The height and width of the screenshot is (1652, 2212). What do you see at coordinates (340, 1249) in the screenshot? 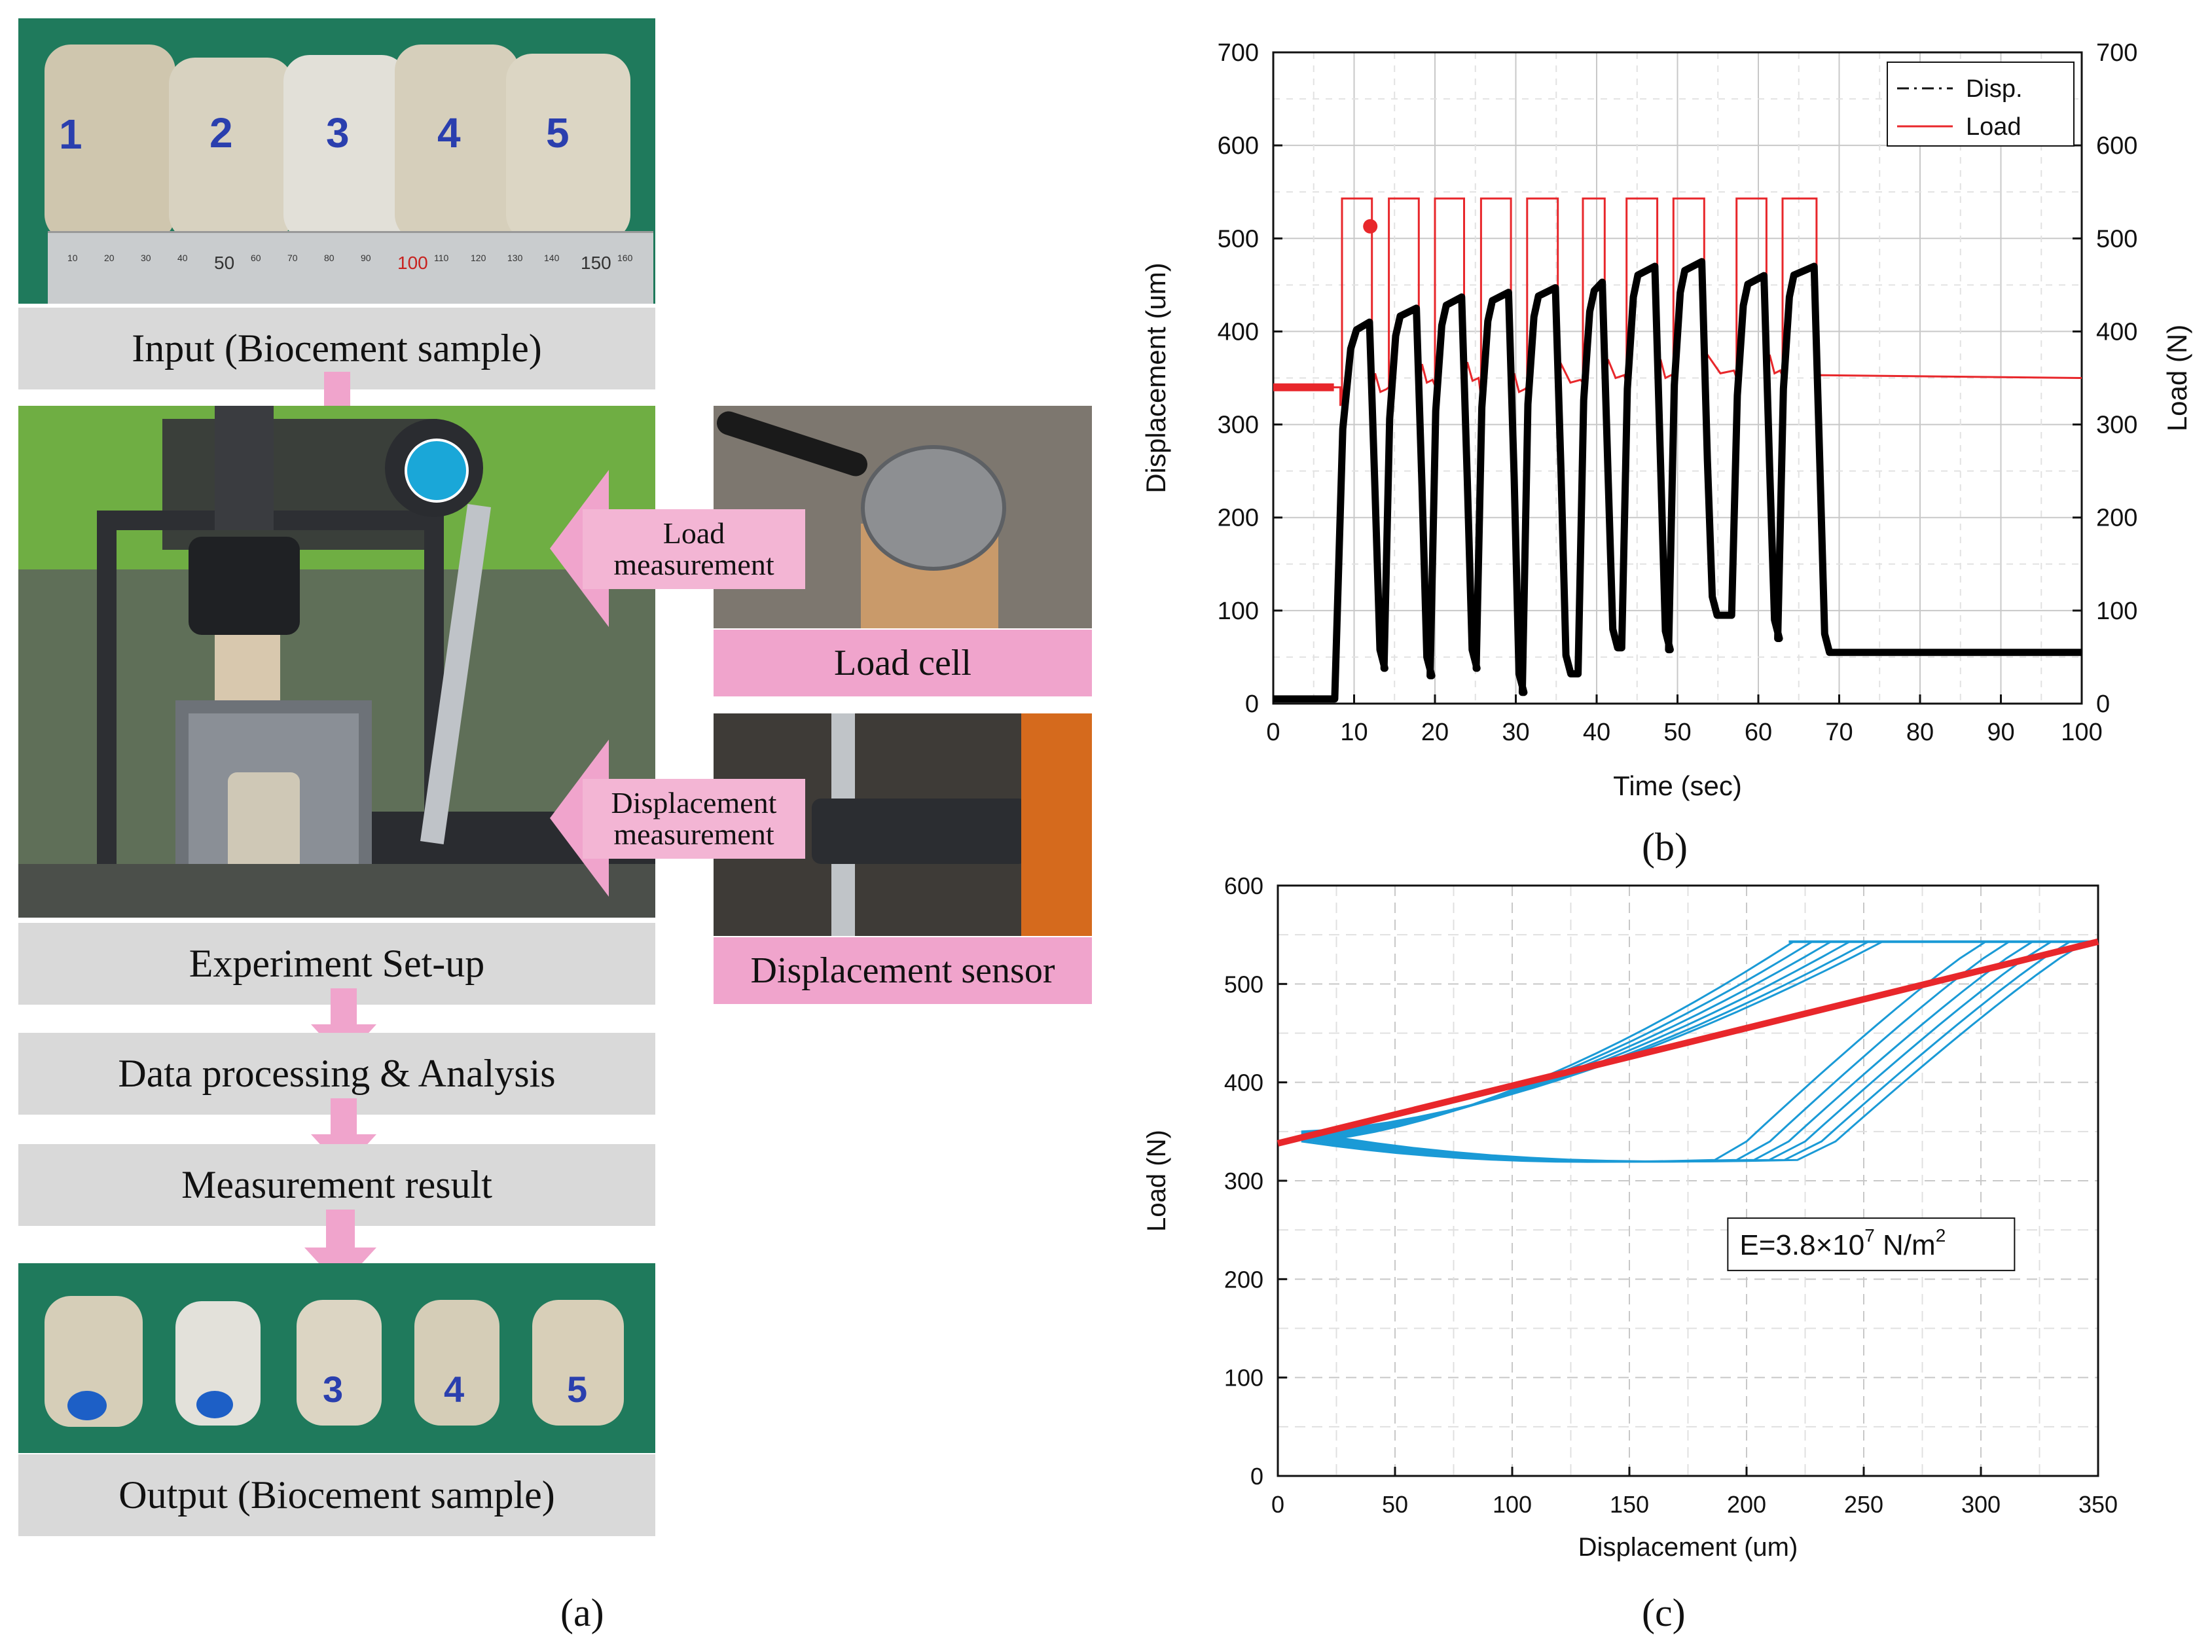
I see `flow-arrow` at bounding box center [340, 1249].